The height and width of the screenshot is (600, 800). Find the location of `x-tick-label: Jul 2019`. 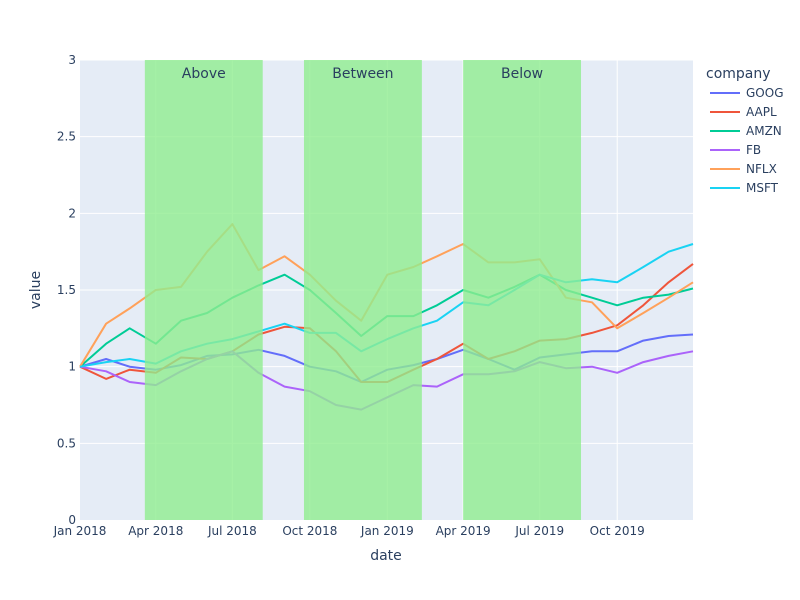

x-tick-label: Jul 2019 is located at coordinates (539, 531).